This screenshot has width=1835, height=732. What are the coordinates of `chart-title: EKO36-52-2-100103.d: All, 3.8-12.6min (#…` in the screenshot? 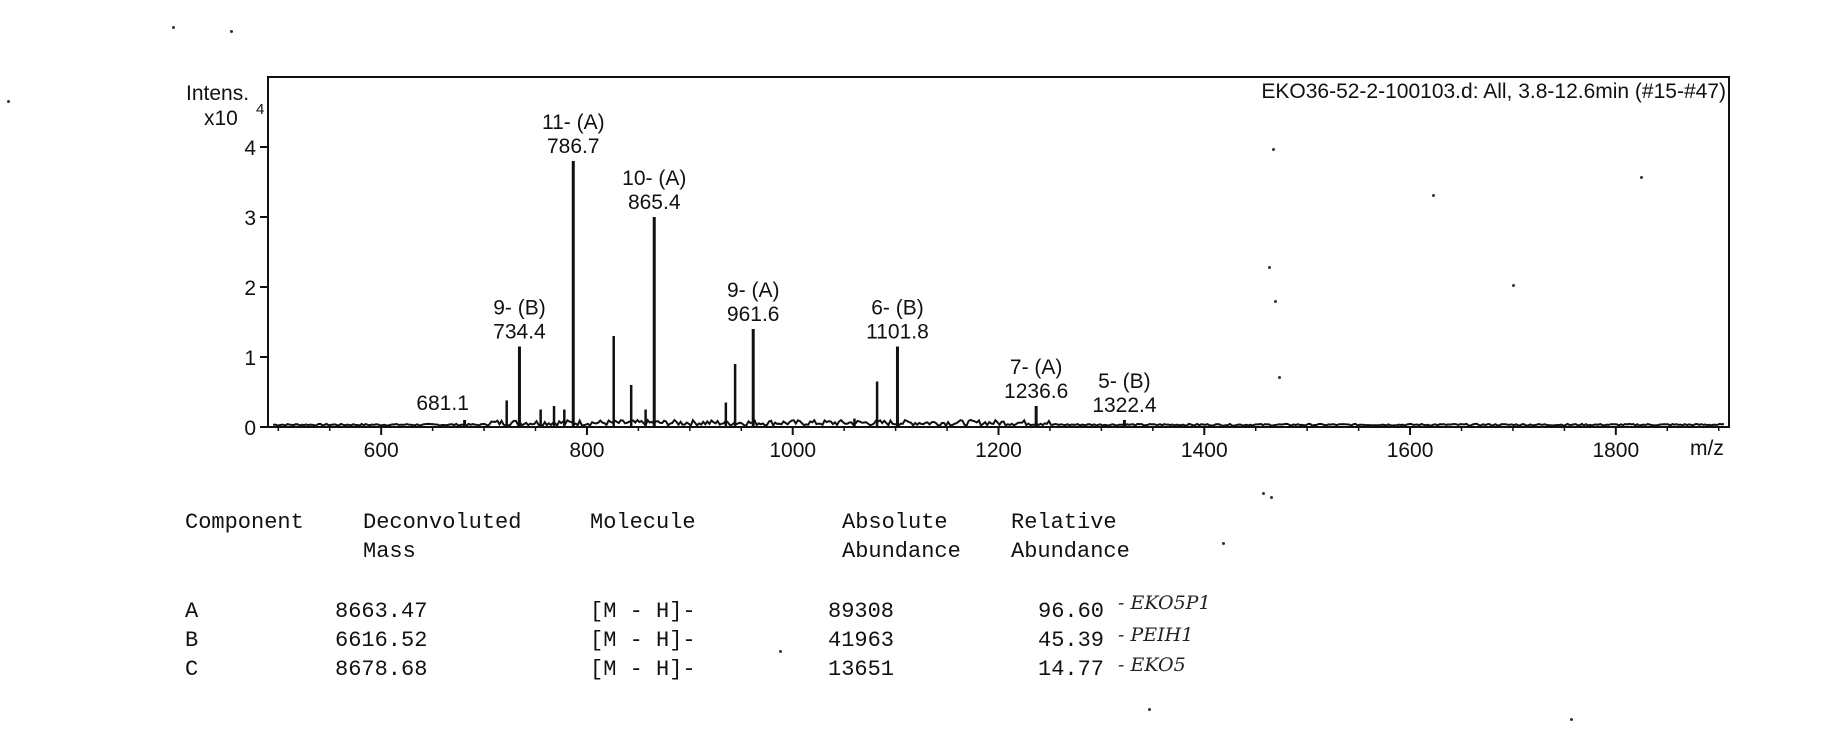 It's located at (1493, 91).